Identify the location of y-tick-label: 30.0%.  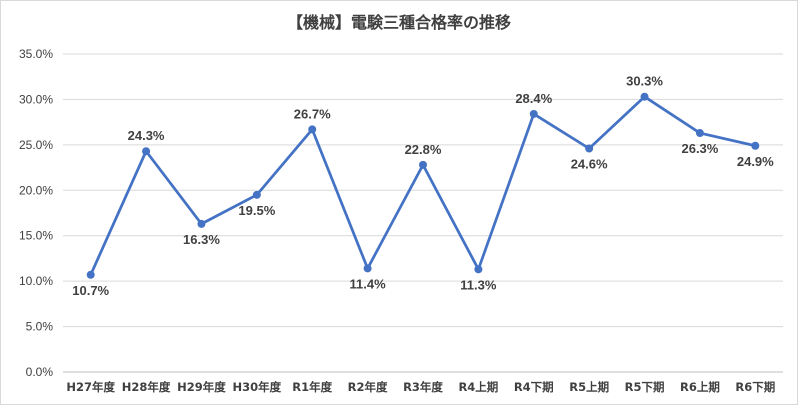
(36, 99).